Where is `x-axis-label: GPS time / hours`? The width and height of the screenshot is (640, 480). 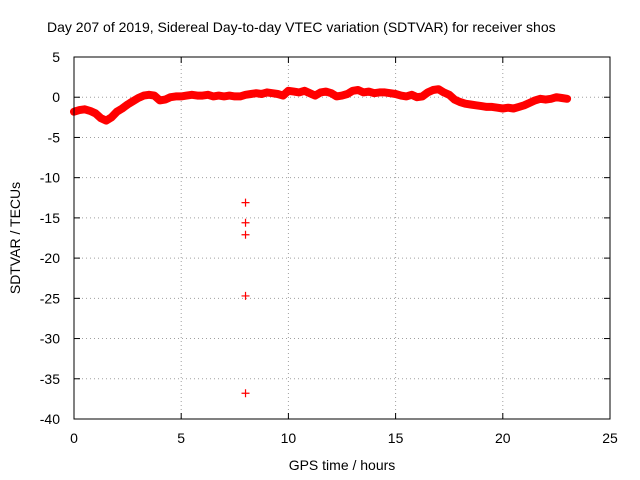 x-axis-label: GPS time / hours is located at coordinates (342, 465).